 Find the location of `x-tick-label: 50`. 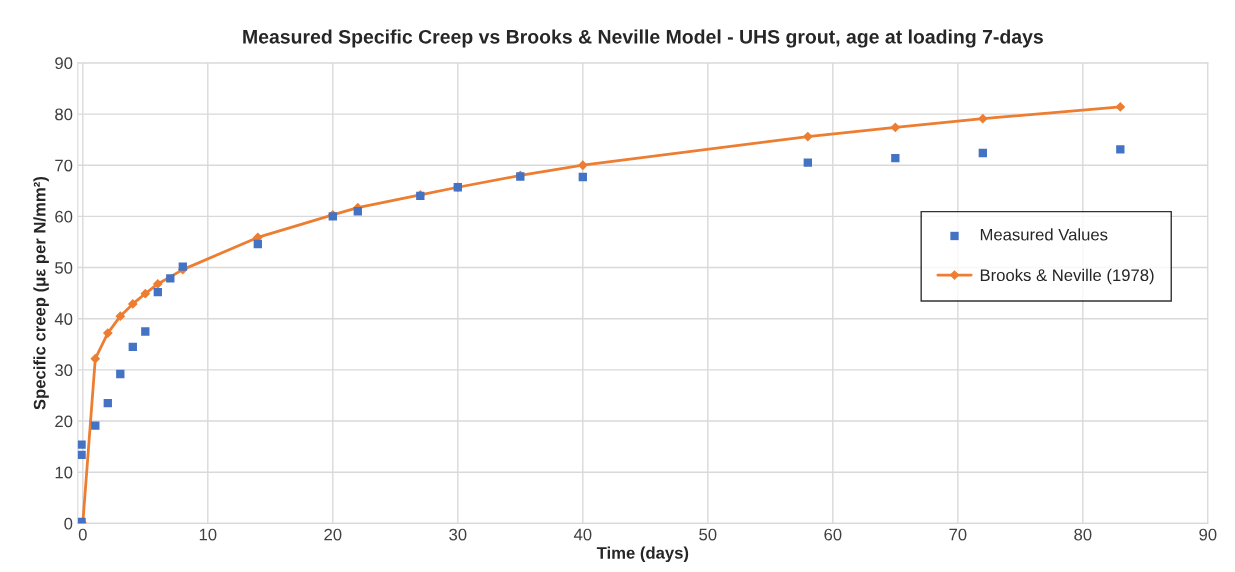

x-tick-label: 50 is located at coordinates (708, 534).